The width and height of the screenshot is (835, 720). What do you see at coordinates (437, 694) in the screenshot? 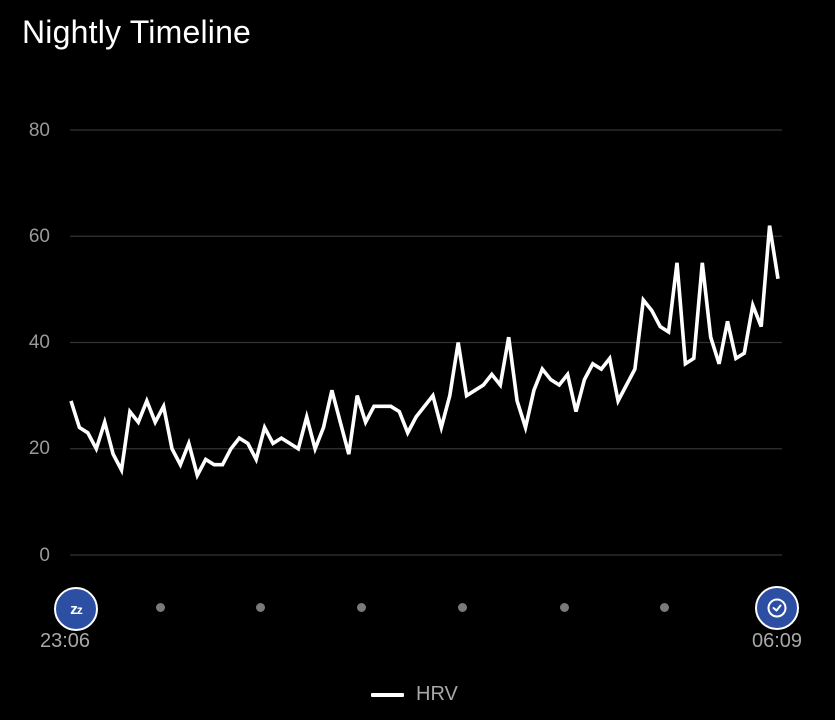
I see `hrv-legend-label: HRV` at bounding box center [437, 694].